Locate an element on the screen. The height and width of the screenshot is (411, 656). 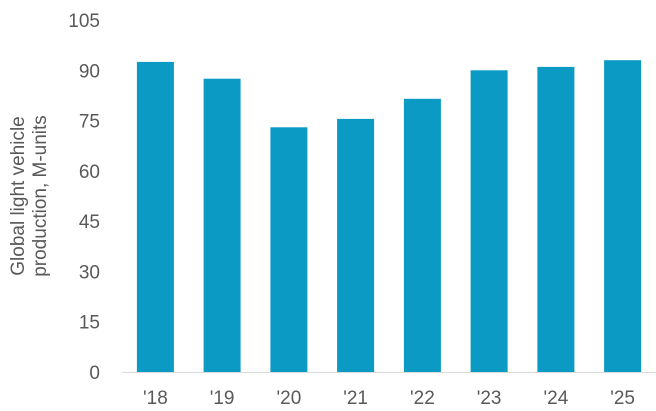
y-tick-label: 90 is located at coordinates (89, 71).